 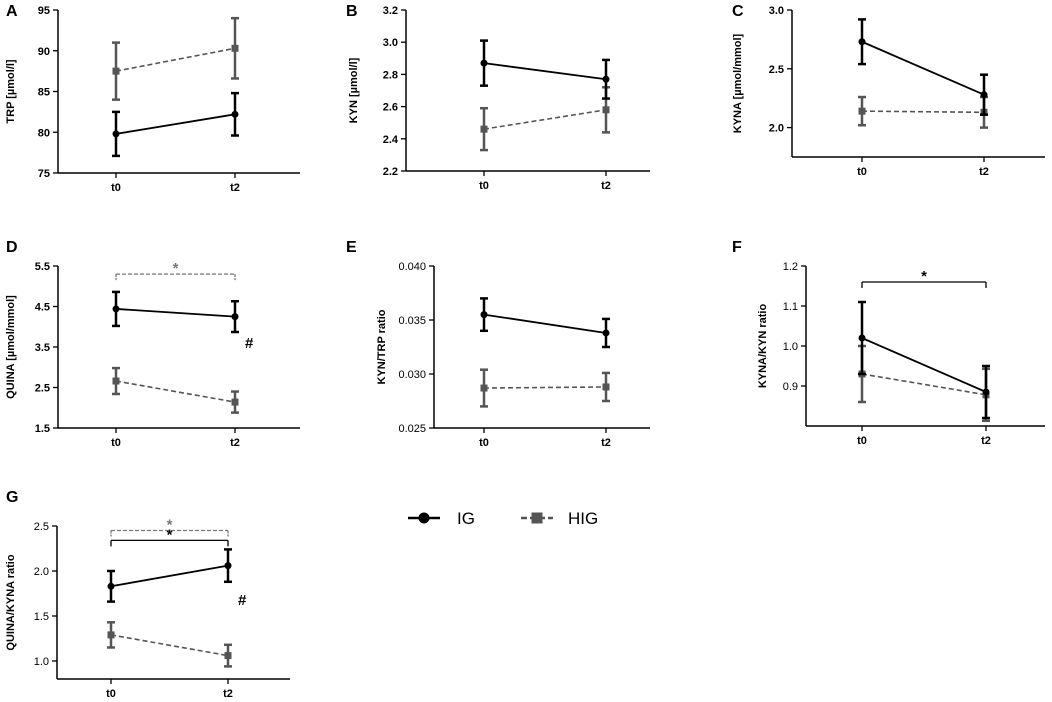 I want to click on panel-letter-g: G, so click(x=12, y=497).